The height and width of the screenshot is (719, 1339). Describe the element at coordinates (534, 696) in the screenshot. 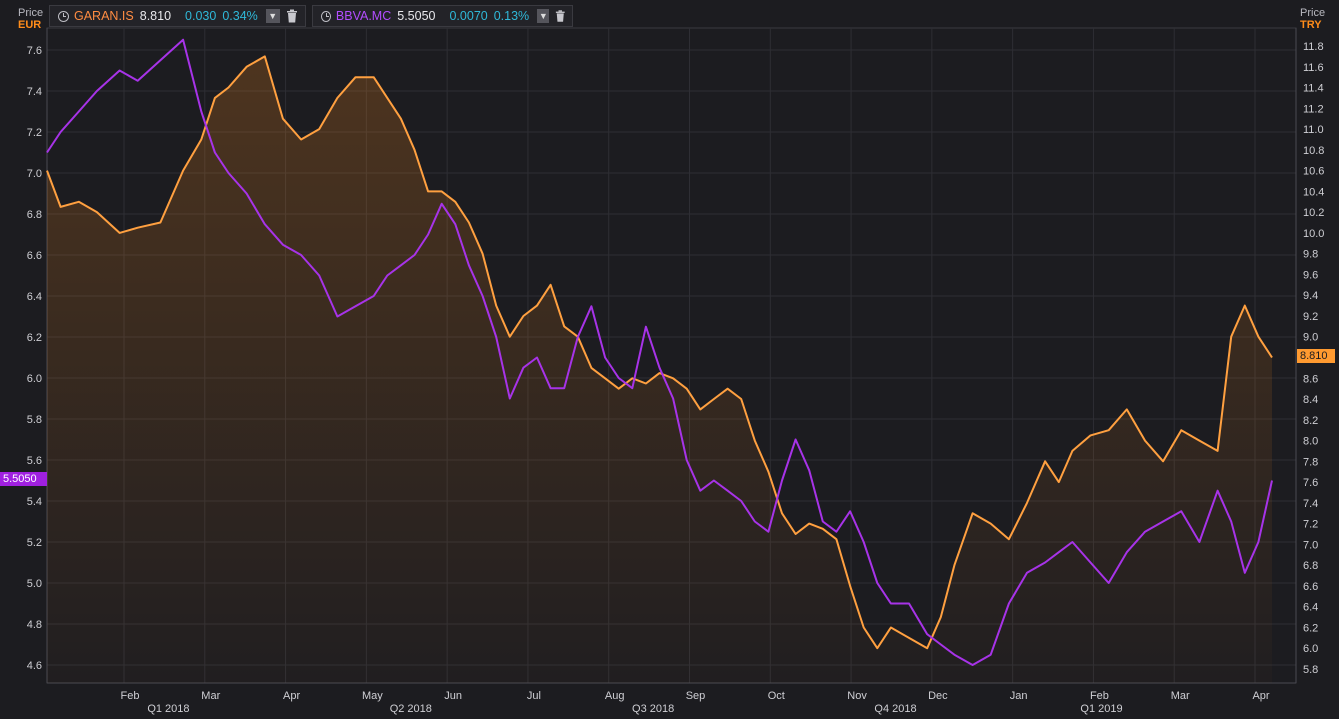

I see `x-month-label: Jul` at that location.